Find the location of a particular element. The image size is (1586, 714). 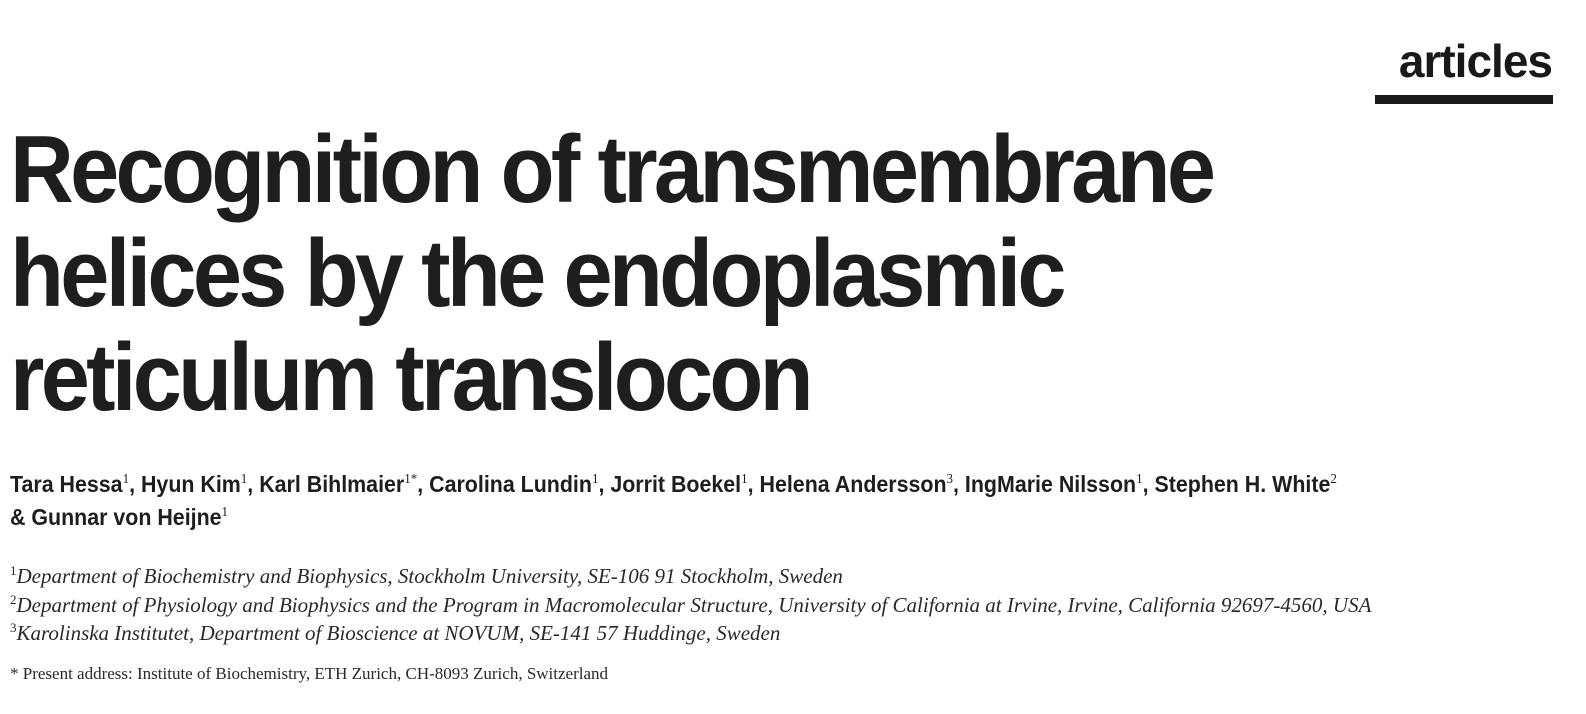

author-name: IngMarie Nilsson is located at coordinates (1050, 484).